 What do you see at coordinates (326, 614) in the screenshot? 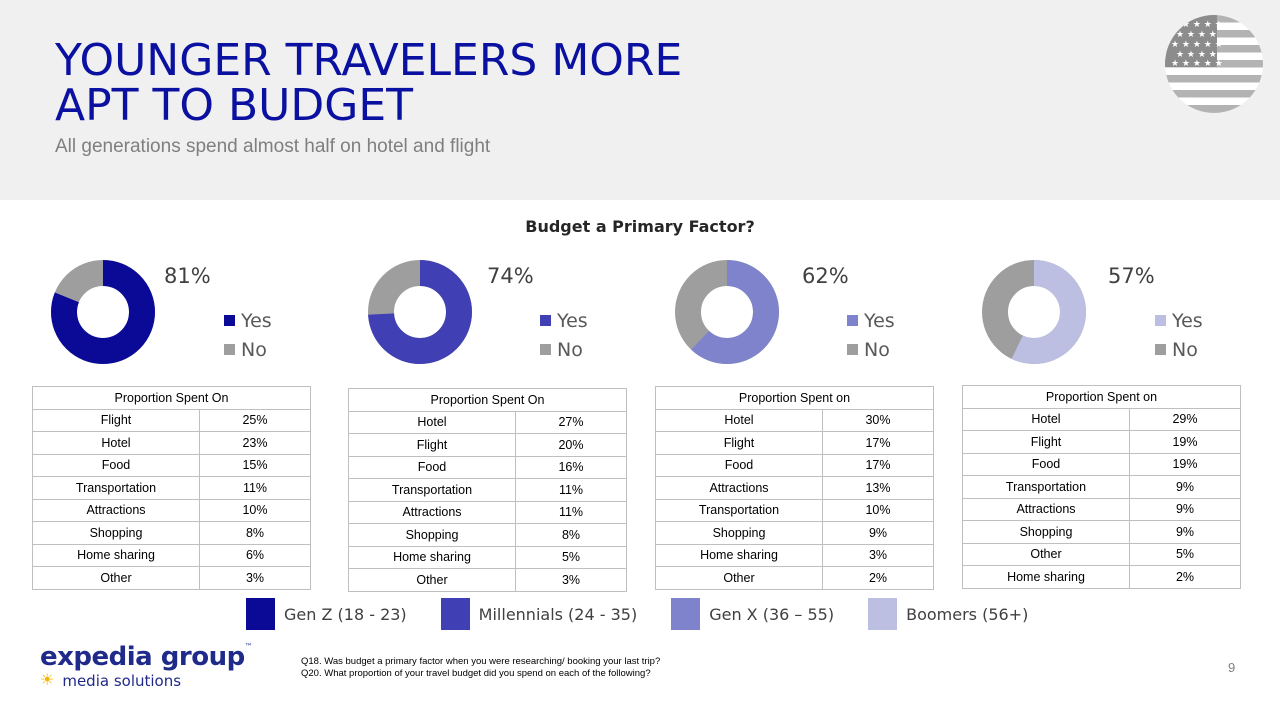
I see `generation-legend-item-gen-z: Gen Z (18 - 23)` at bounding box center [326, 614].